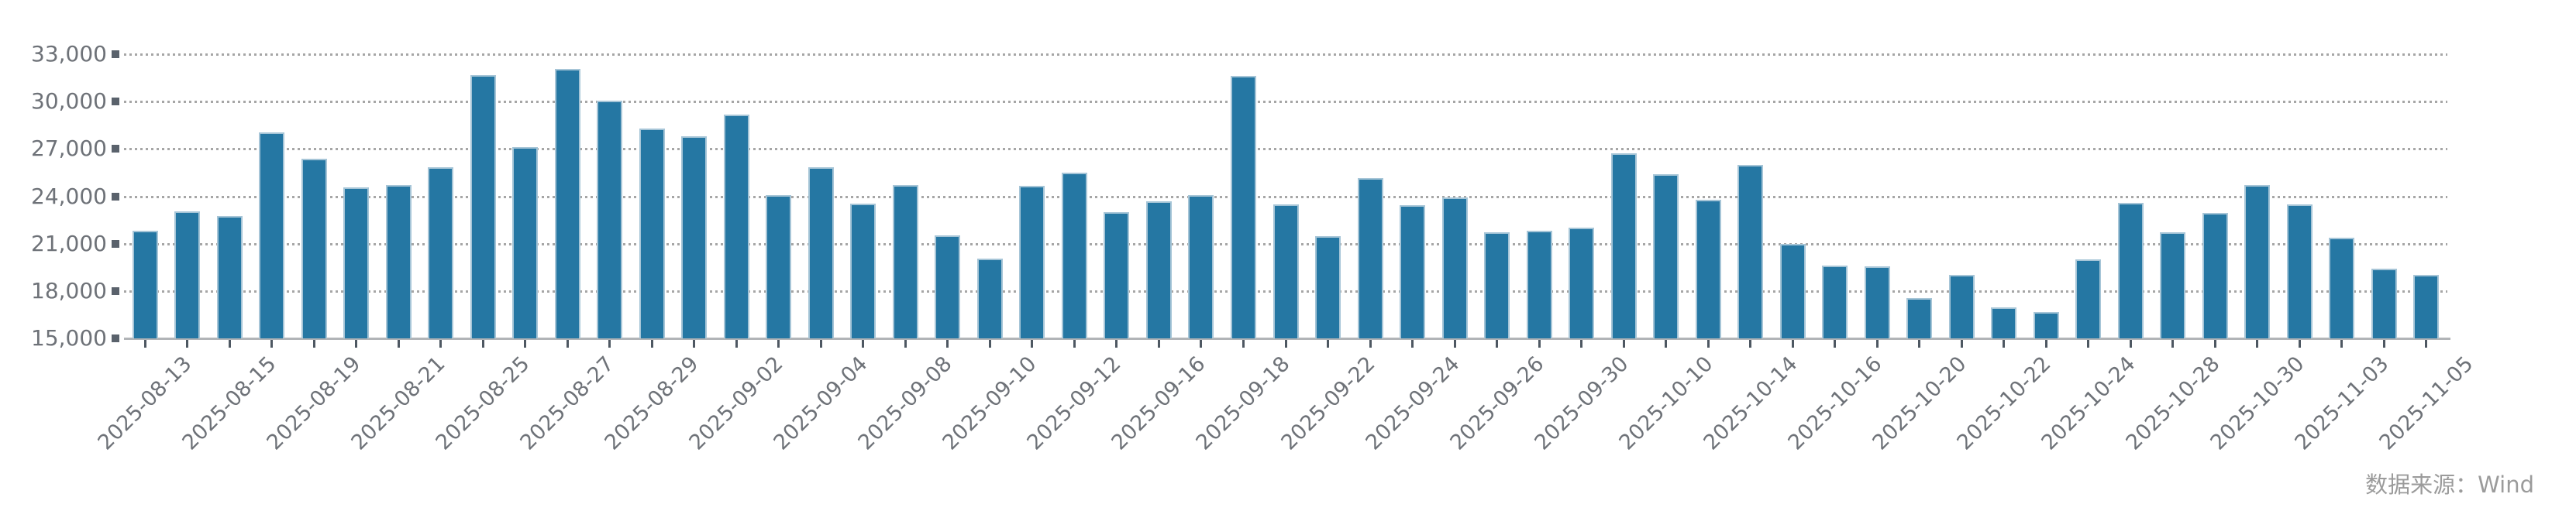  What do you see at coordinates (69, 338) in the screenshot?
I see `y-axis-label: 15,000` at bounding box center [69, 338].